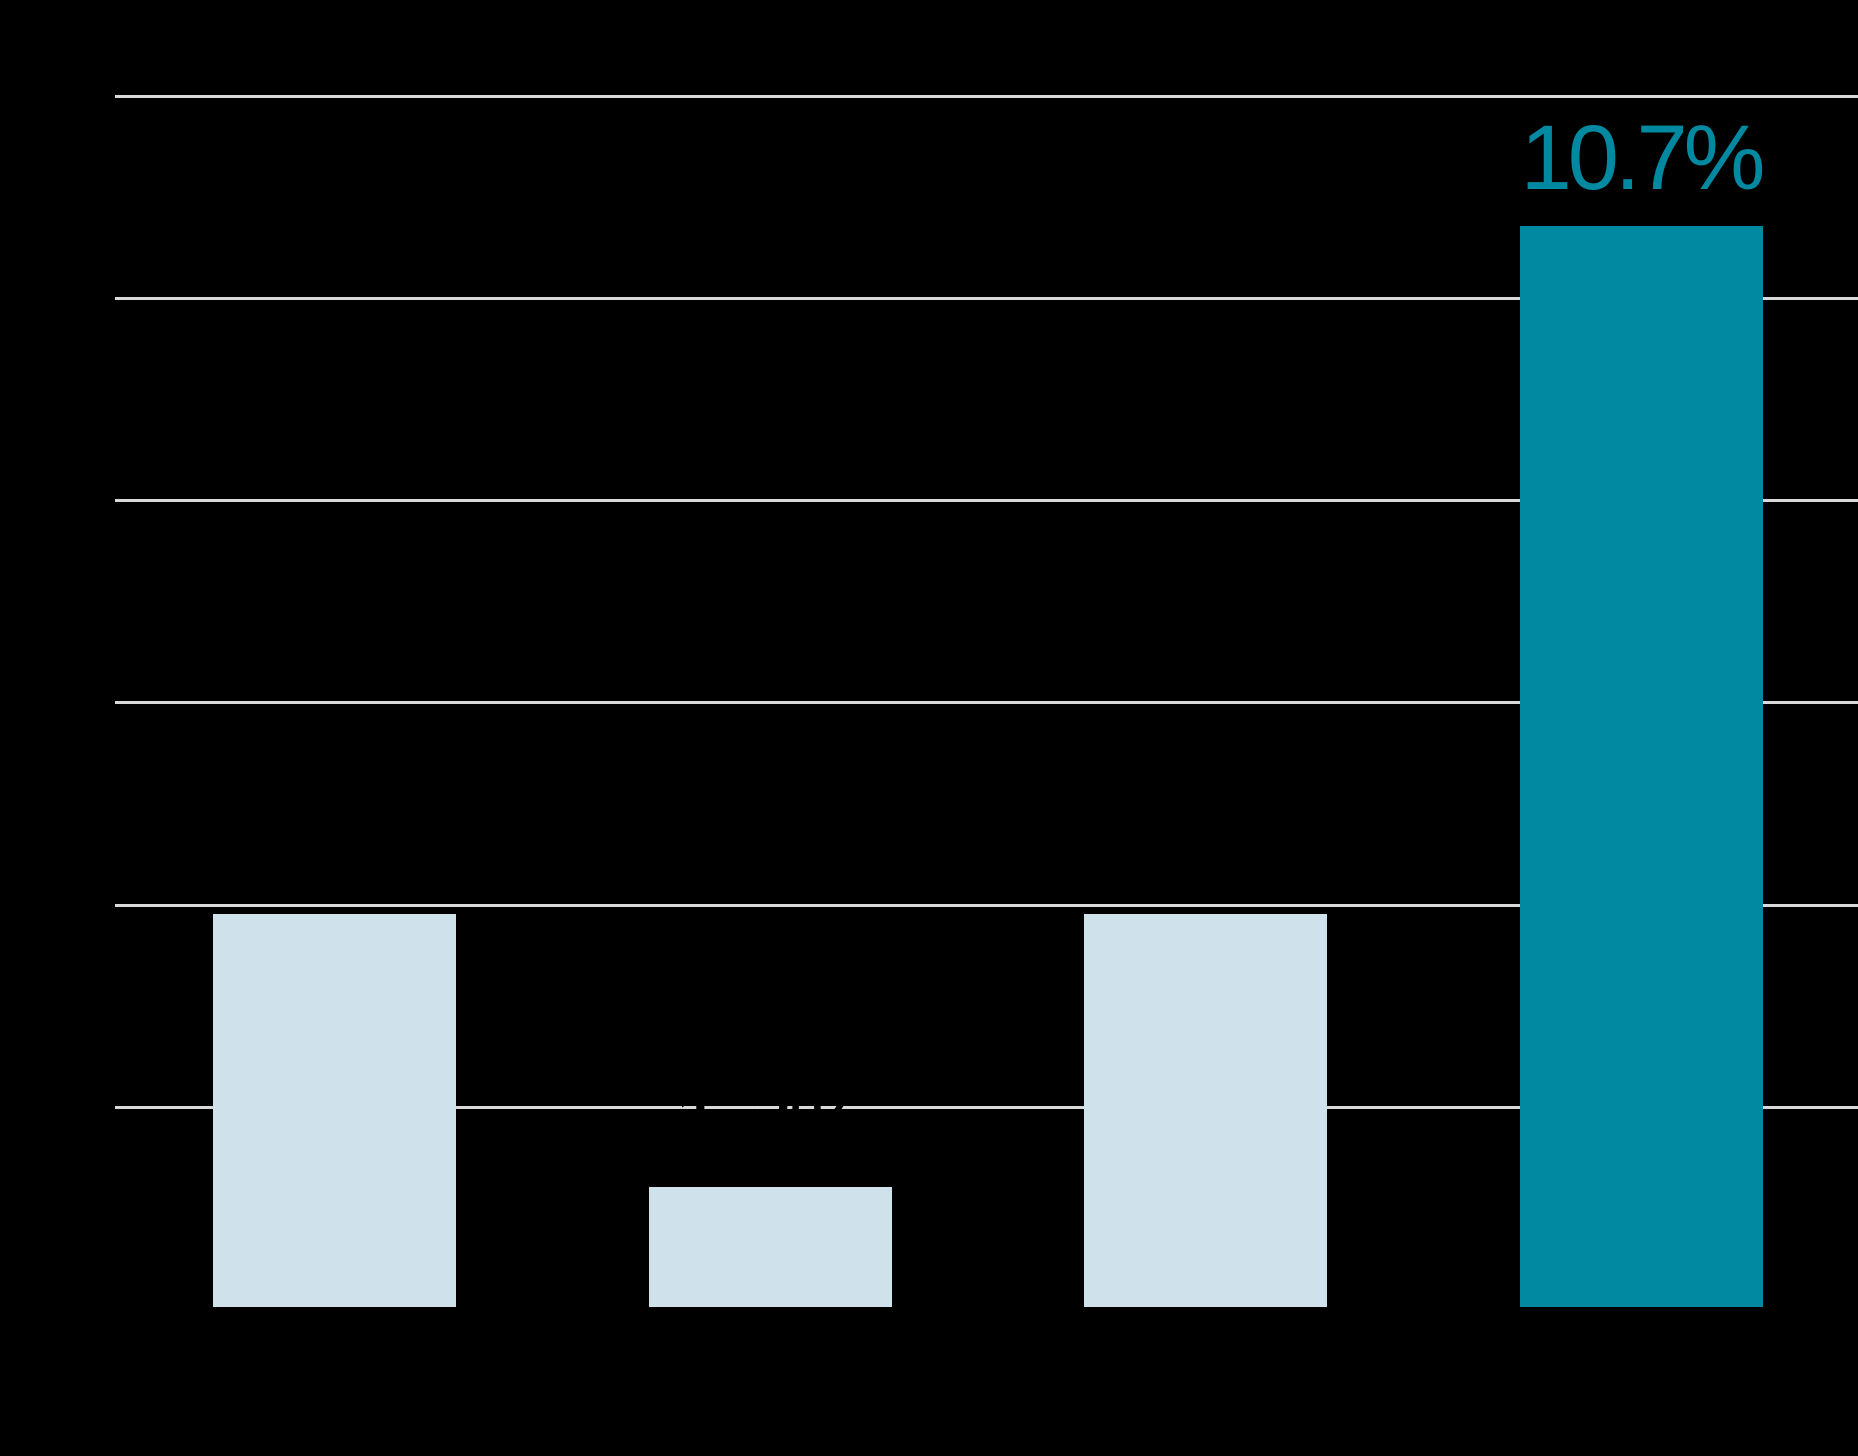  I want to click on gridline-6pct, so click(986, 702).